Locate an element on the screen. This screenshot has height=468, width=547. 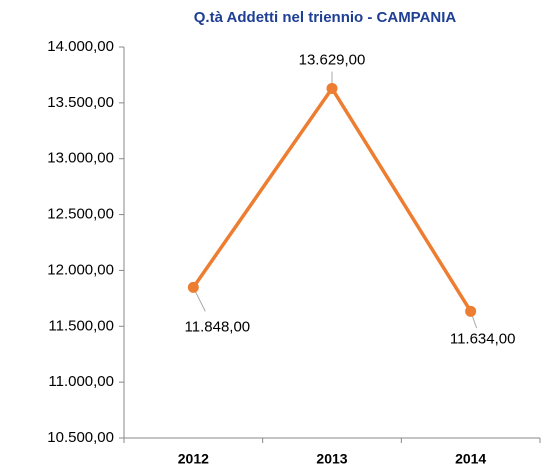
y-tick-label: 12.000,00 is located at coordinates (80, 269).